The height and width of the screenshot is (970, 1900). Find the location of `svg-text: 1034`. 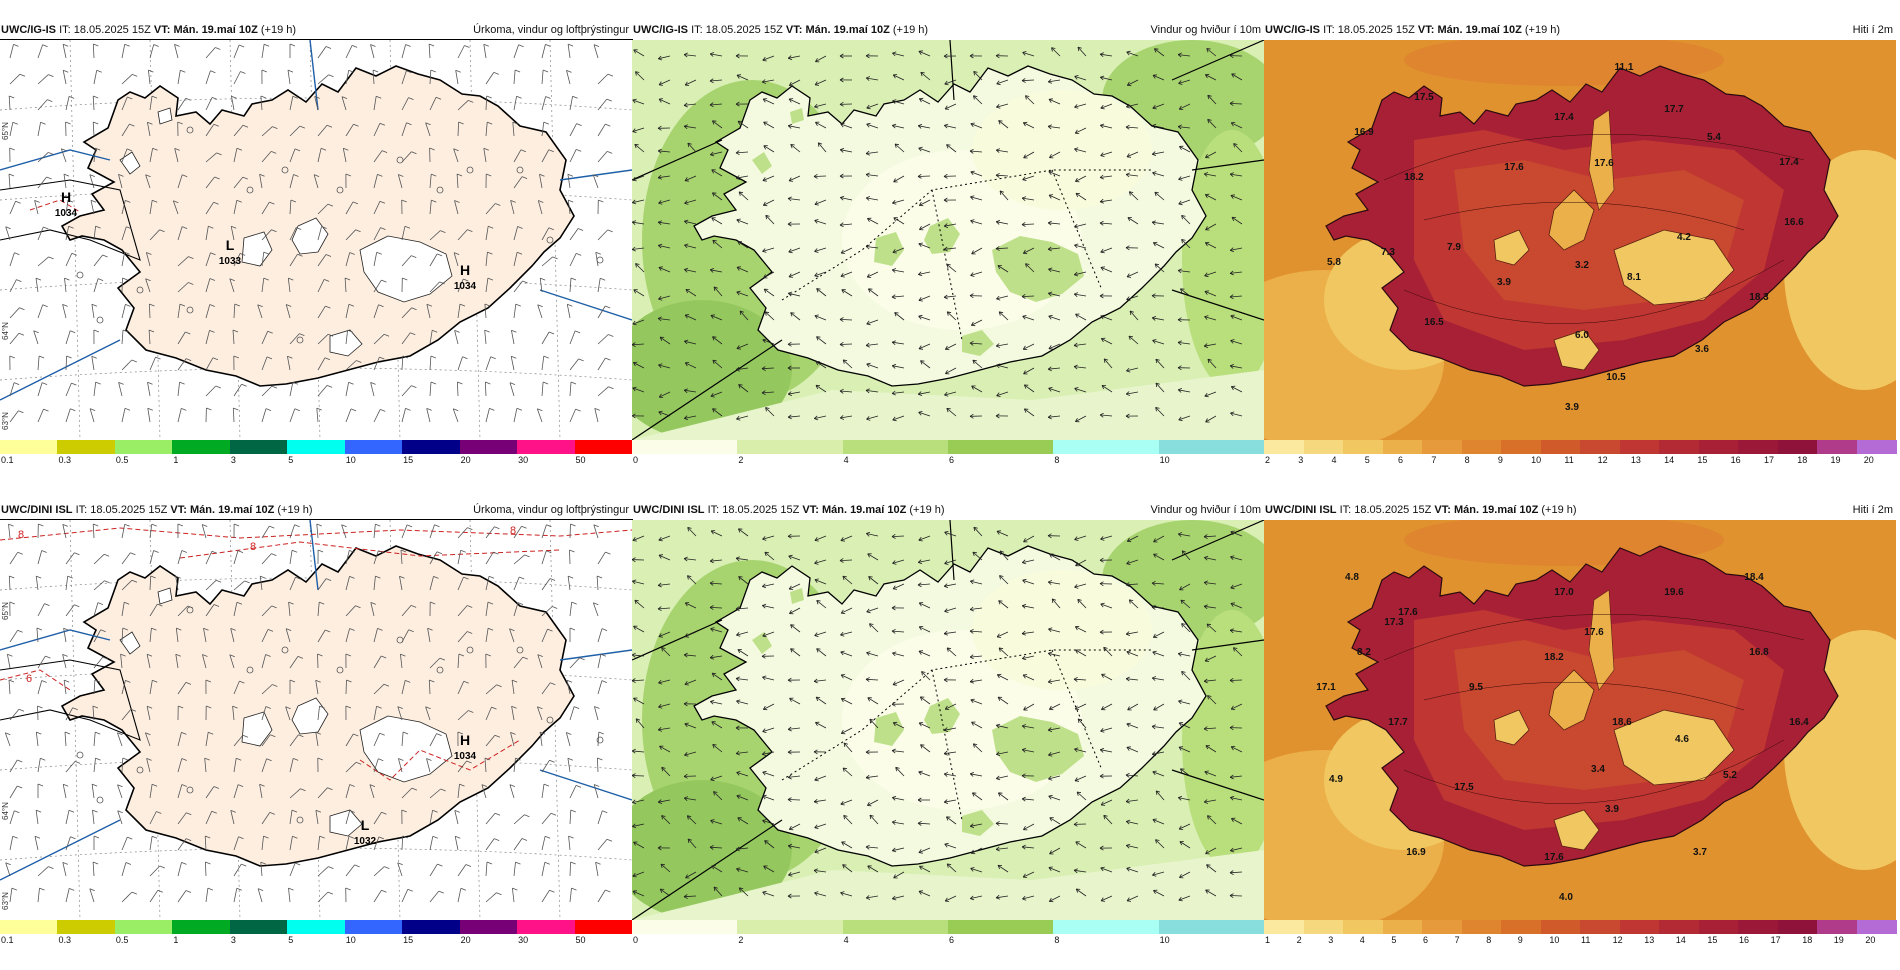

svg-text: 1034 is located at coordinates (66, 213).